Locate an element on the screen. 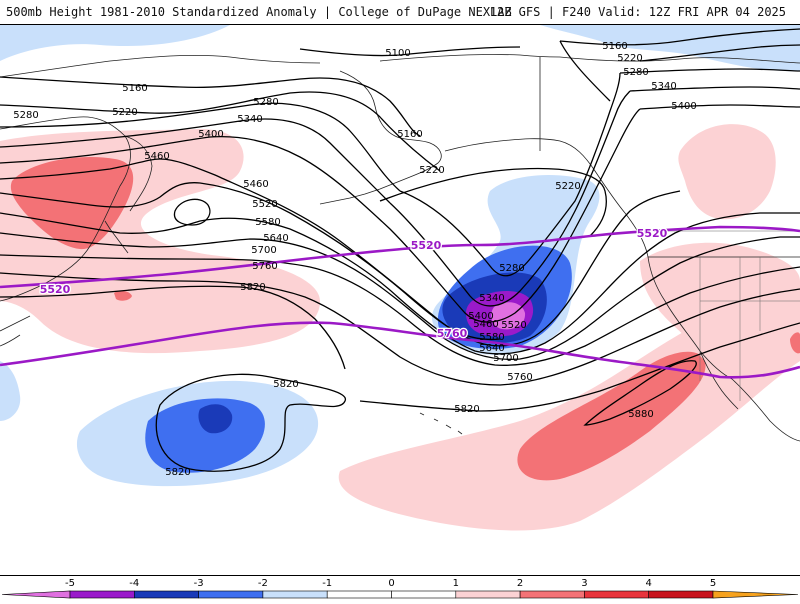 This screenshot has width=800, height=604. highlight-label-p5520c: 5520 is located at coordinates (652, 233).